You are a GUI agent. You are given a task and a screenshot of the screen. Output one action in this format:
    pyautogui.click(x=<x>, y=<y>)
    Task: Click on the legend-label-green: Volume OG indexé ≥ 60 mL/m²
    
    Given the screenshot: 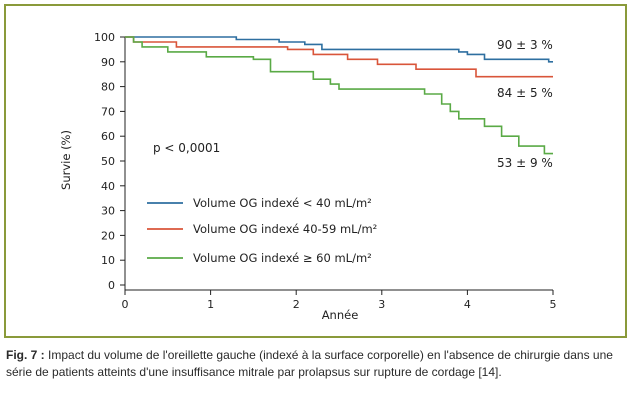 What is the action you would take?
    pyautogui.click(x=282, y=258)
    